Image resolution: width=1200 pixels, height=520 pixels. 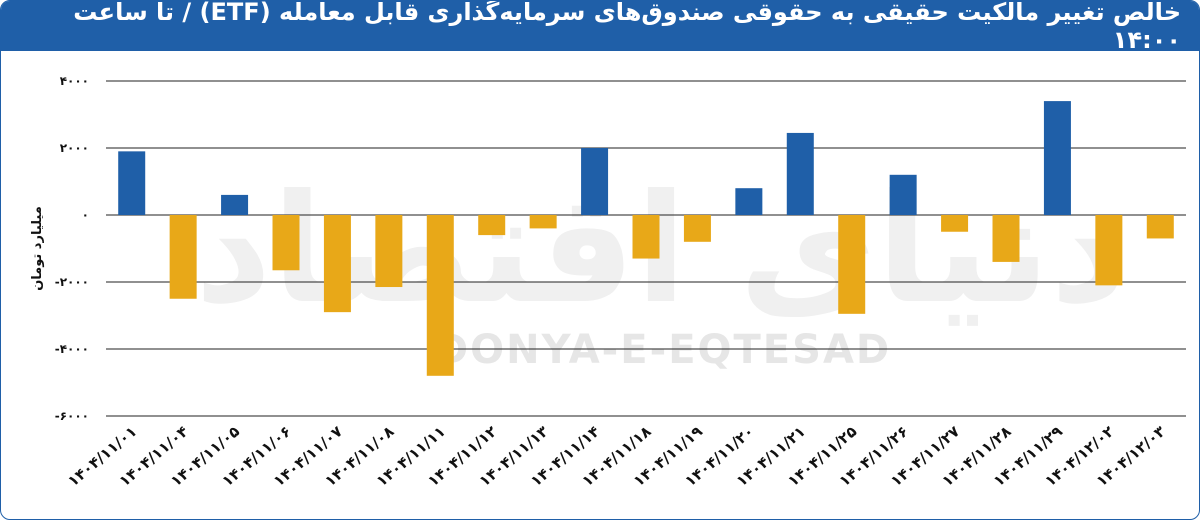 What do you see at coordinates (74, 81) in the screenshot?
I see `y-tick-label: ۴۰۰۰` at bounding box center [74, 81].